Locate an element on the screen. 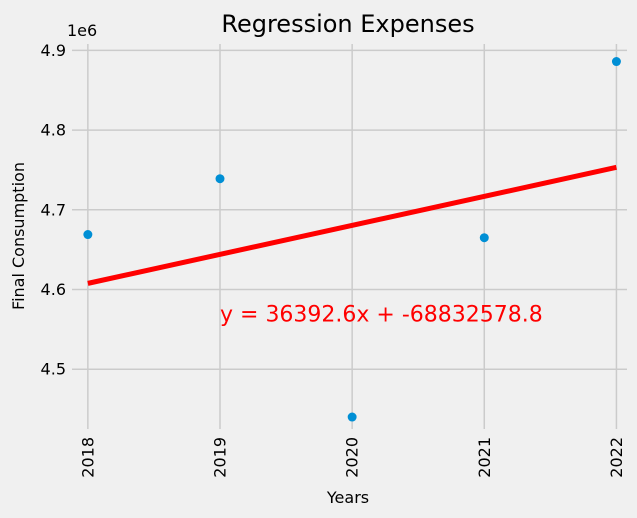 This screenshot has width=637, height=518. y-tick-label: 4.8 is located at coordinates (53, 130).